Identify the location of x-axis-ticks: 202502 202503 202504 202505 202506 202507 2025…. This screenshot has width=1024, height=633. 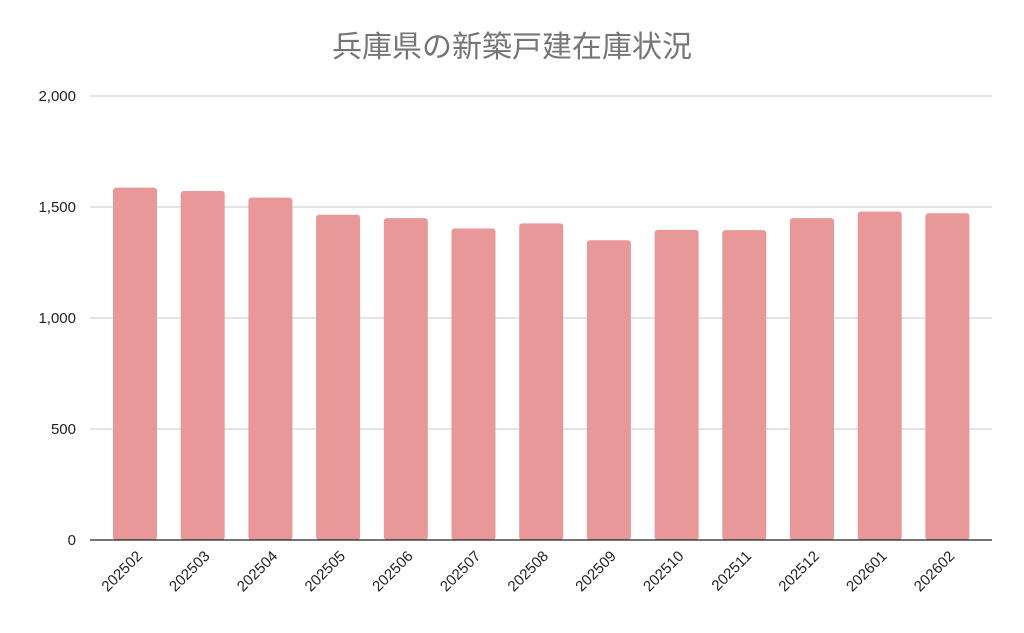
(528, 571).